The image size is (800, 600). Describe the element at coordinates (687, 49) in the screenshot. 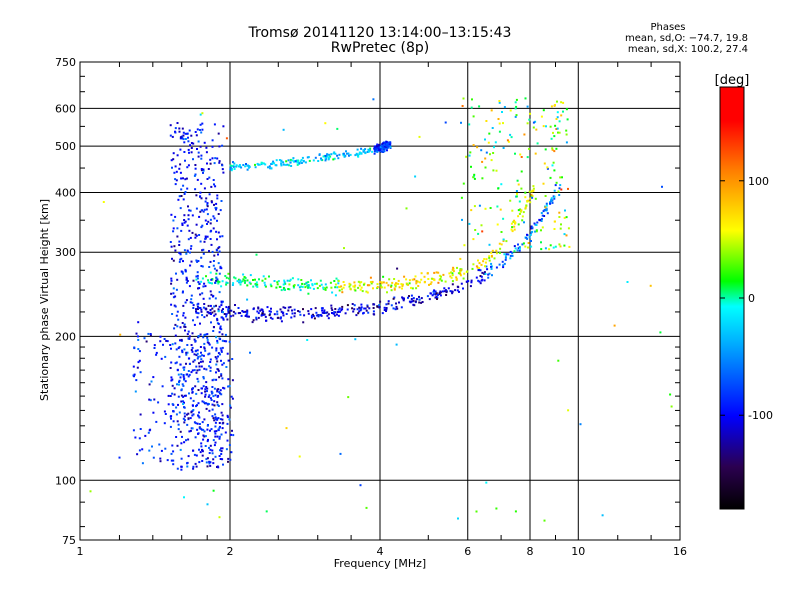

I see `phases-x-line: mean, sd,X: 100.2, 27.4` at that location.